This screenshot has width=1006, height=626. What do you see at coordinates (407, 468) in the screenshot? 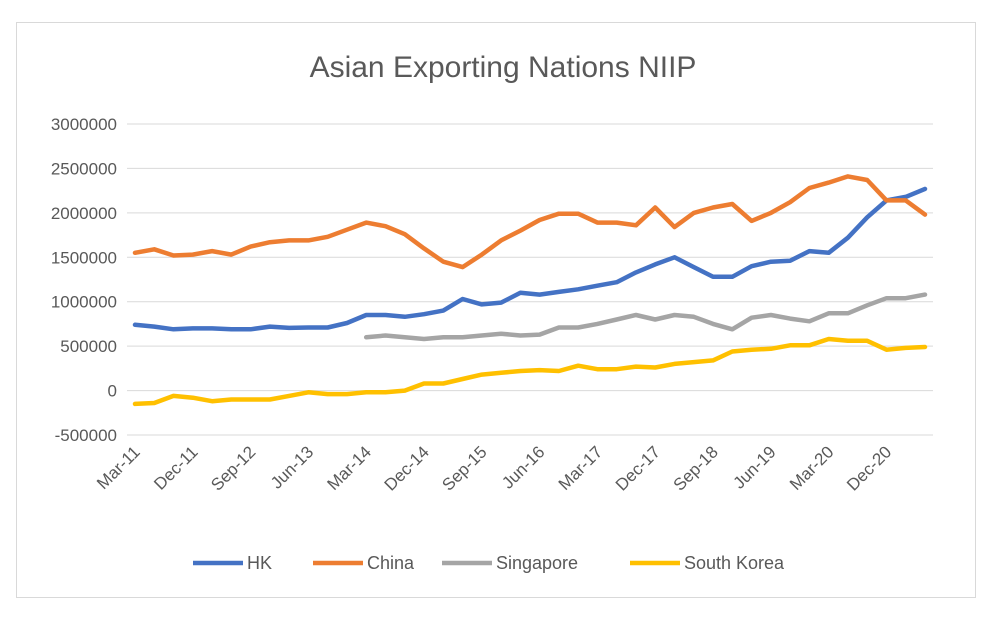
I see `x-tick-label: Dec-14` at bounding box center [407, 468].